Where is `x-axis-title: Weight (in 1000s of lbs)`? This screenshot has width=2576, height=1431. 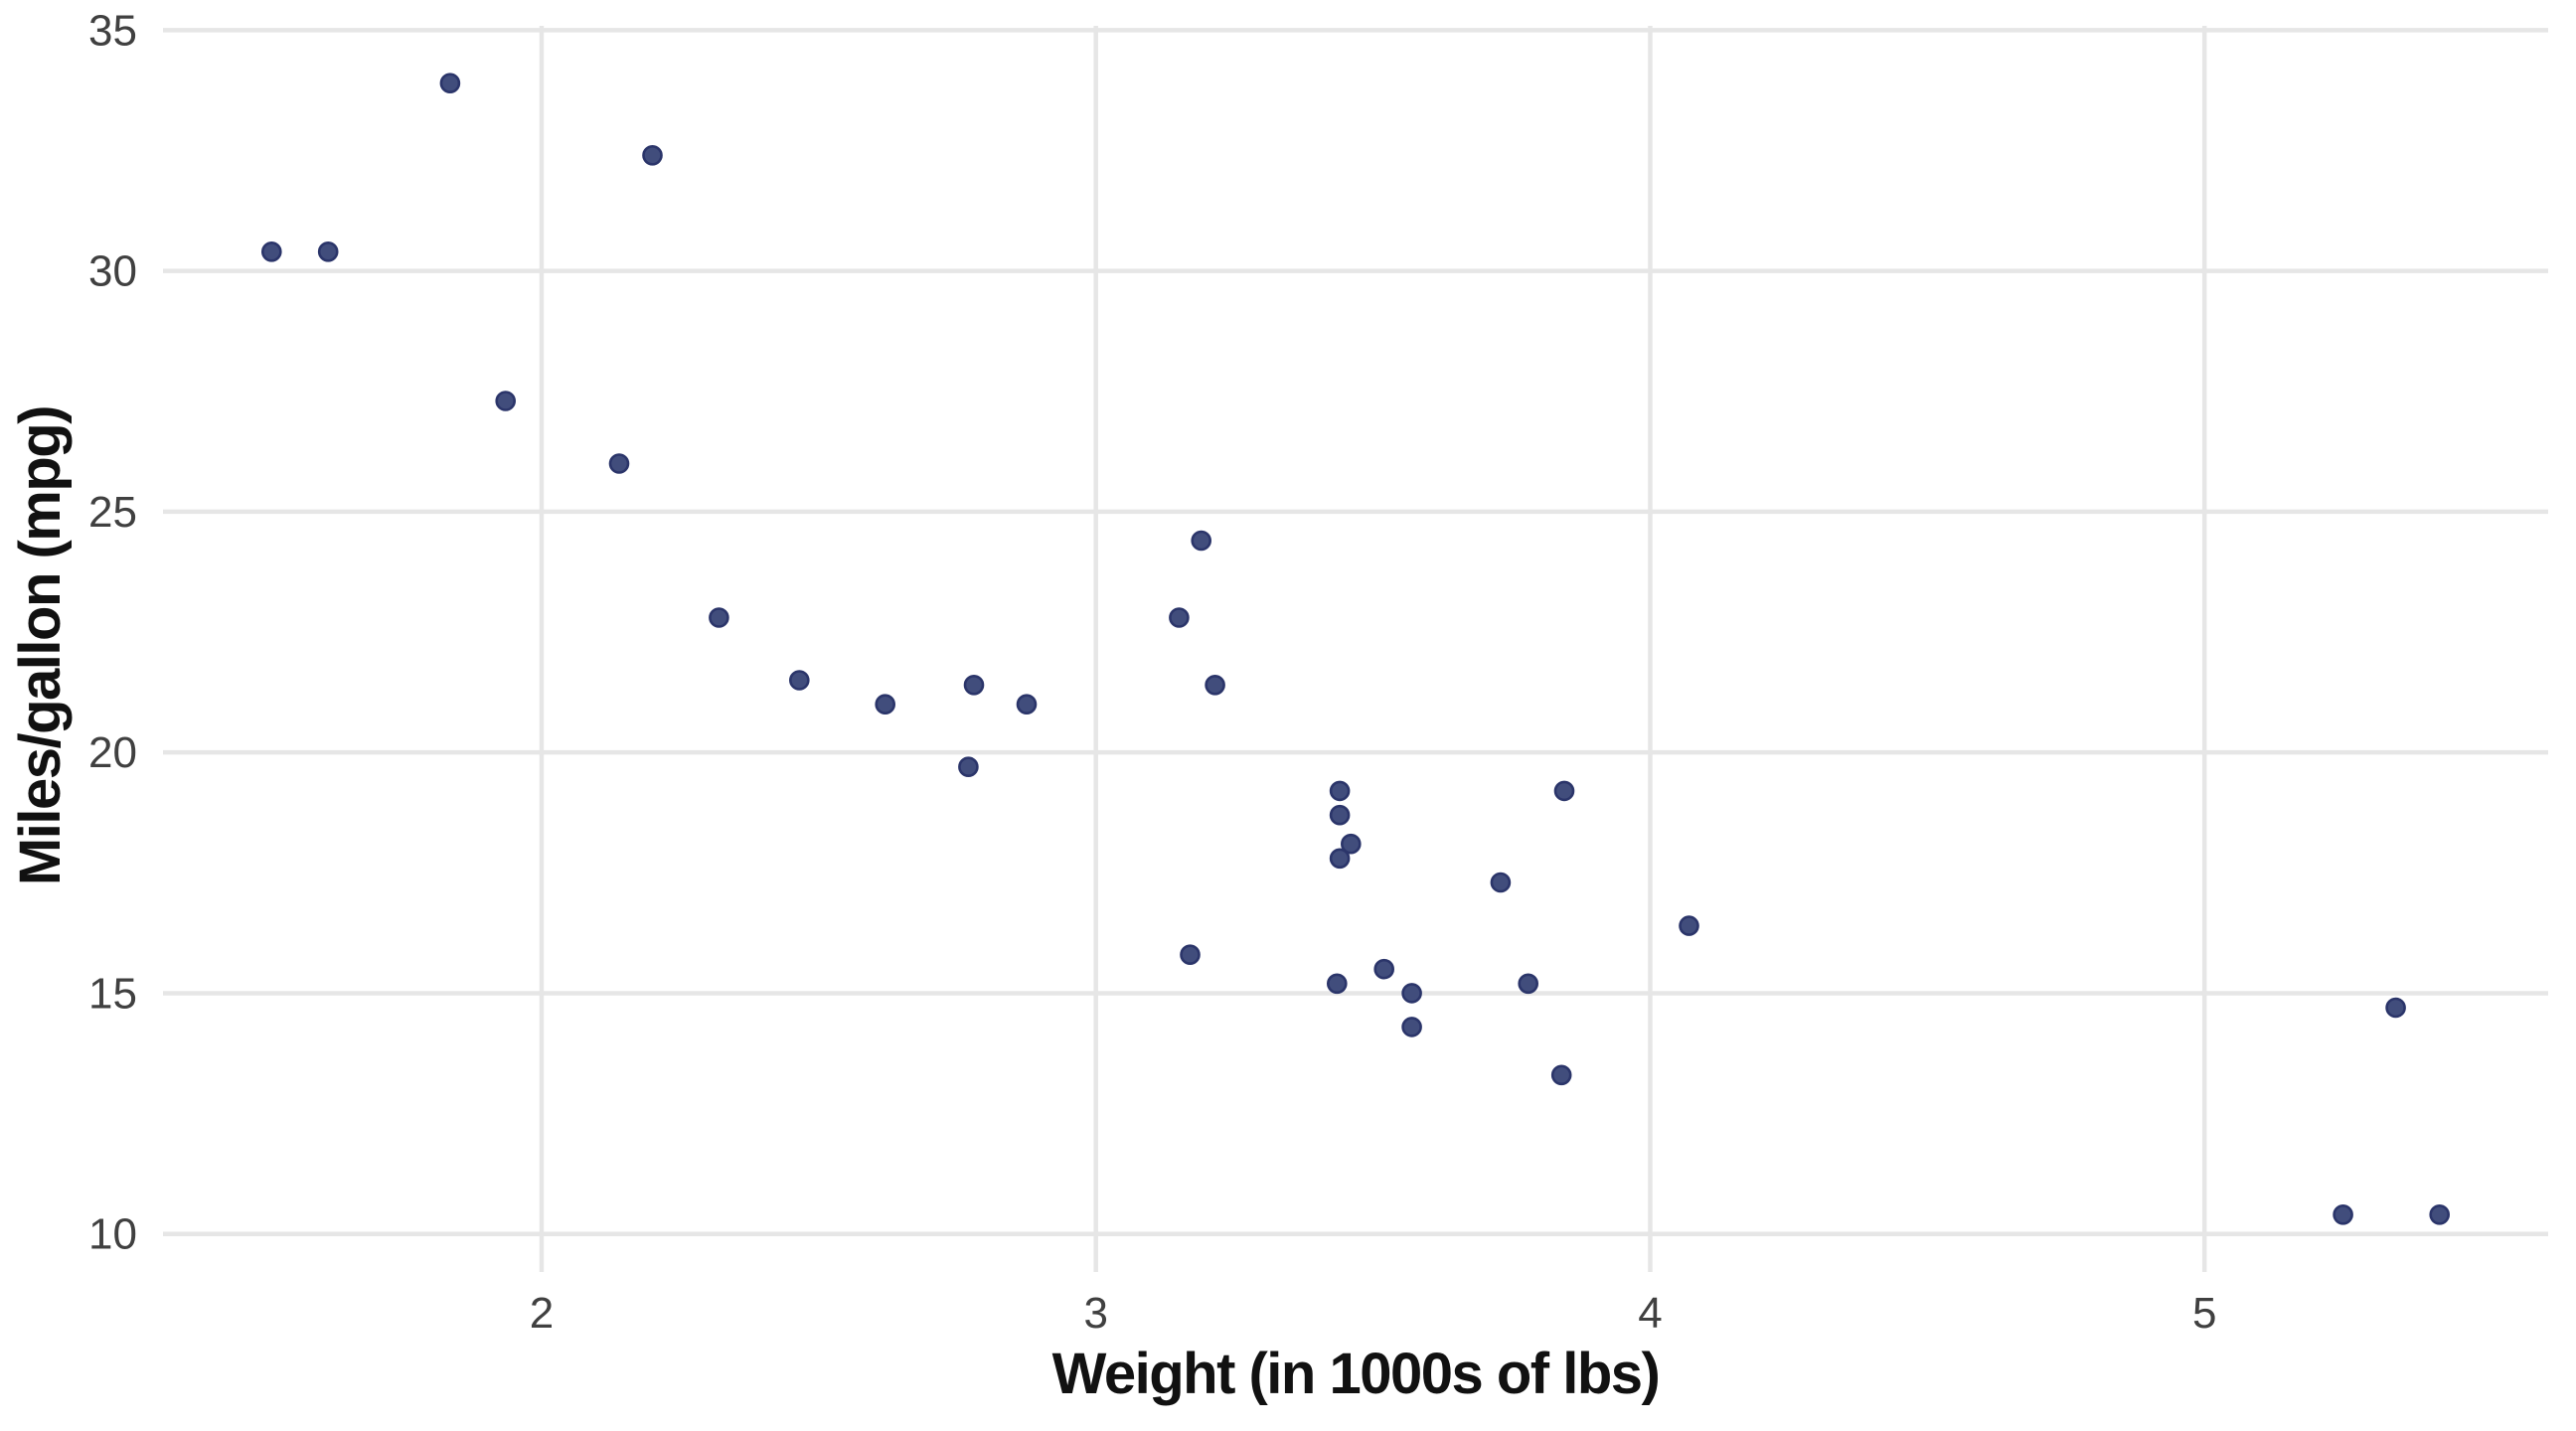 x-axis-title: Weight (in 1000s of lbs) is located at coordinates (1356, 1374).